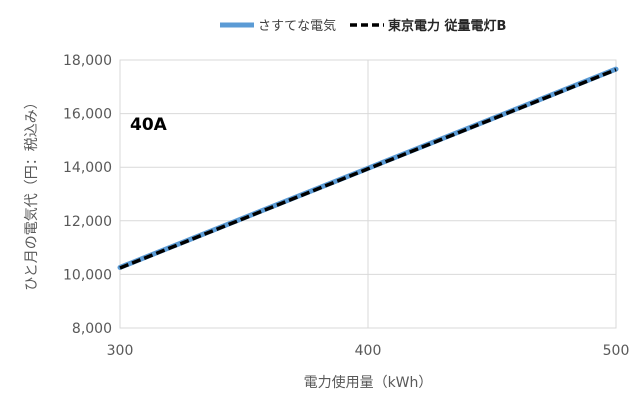  I want to click on y-tick-label: 18,000, so click(87, 61).